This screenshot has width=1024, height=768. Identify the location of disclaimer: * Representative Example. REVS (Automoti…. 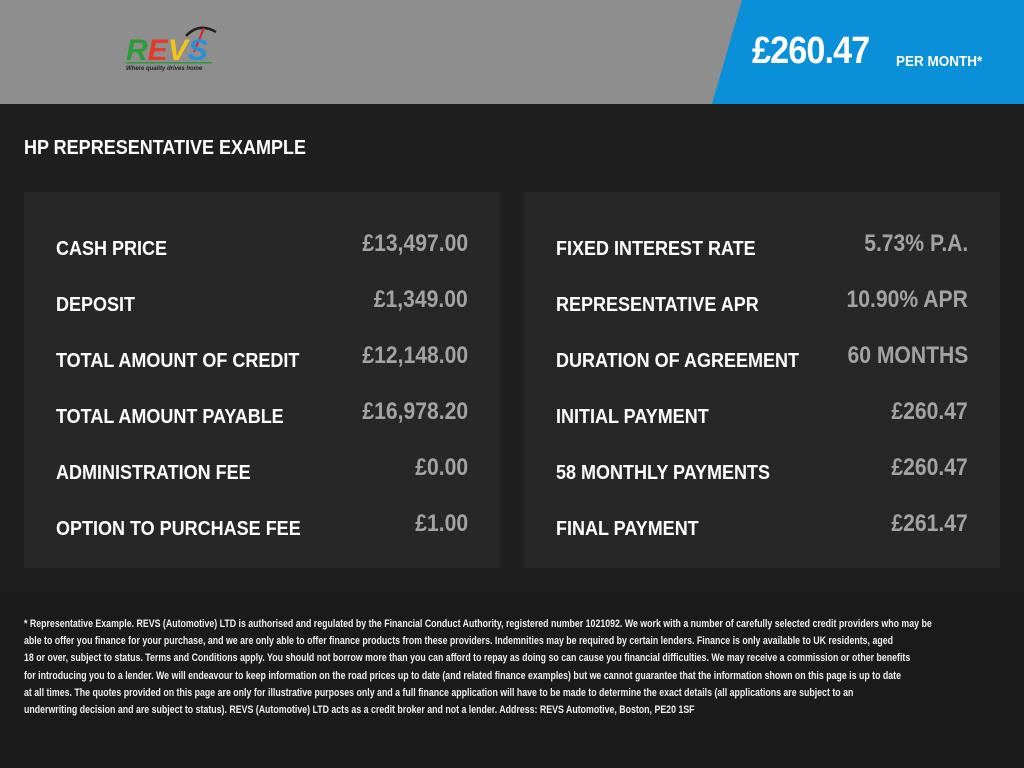
(478, 667).